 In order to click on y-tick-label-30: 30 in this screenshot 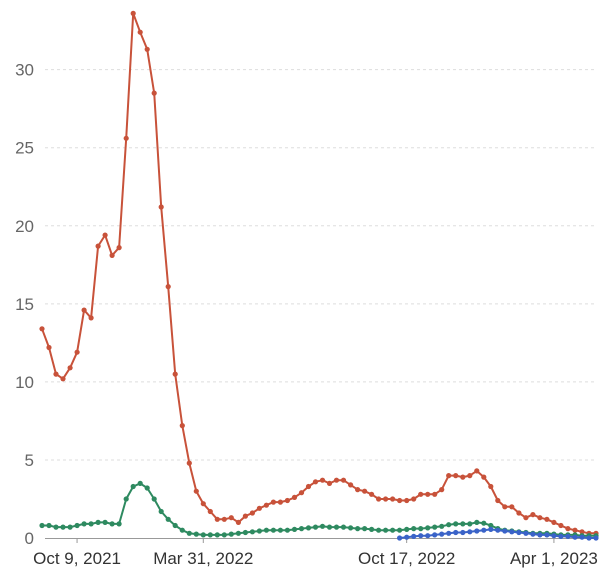, I will do `click(24, 70)`.